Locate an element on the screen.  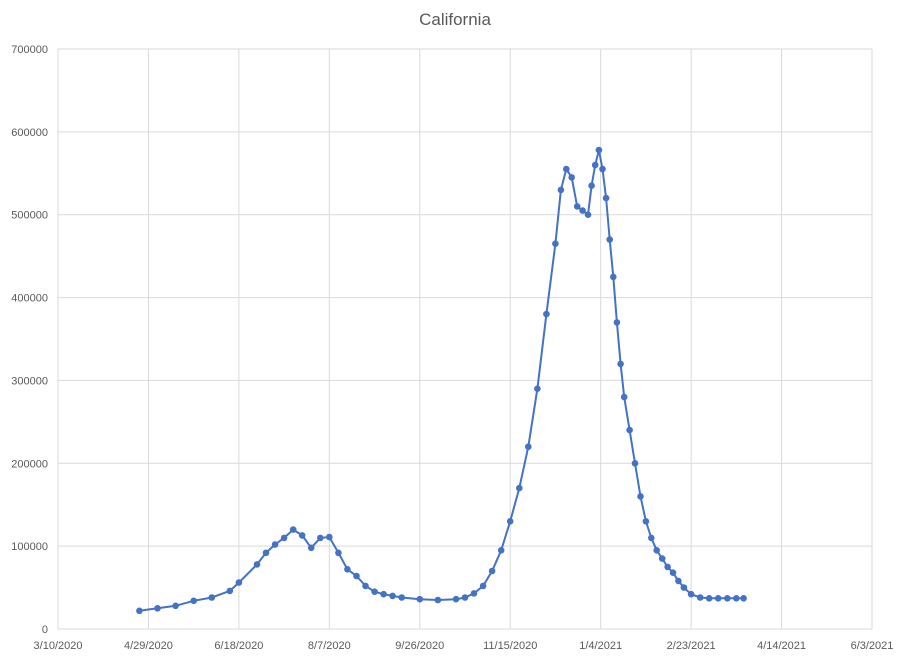
x-tick-label: 1/4/2021 is located at coordinates (600, 646).